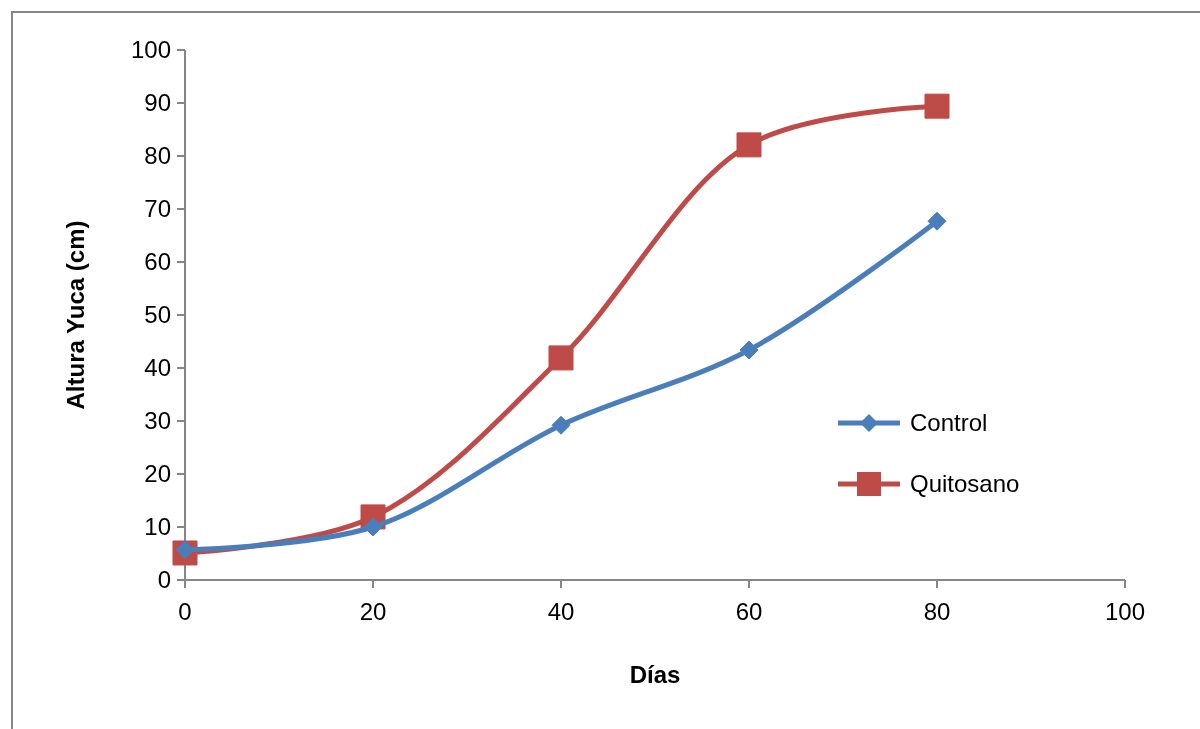  What do you see at coordinates (75, 315) in the screenshot?
I see `y-axis-title: Altura Yuca (cm)` at bounding box center [75, 315].